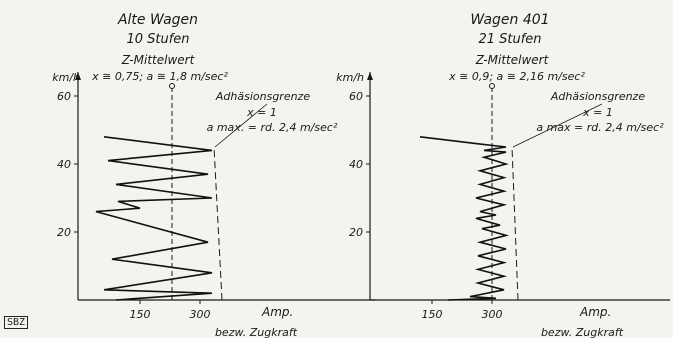  I want to click on panel2-adhesion-limit-line, so click(515, 223).